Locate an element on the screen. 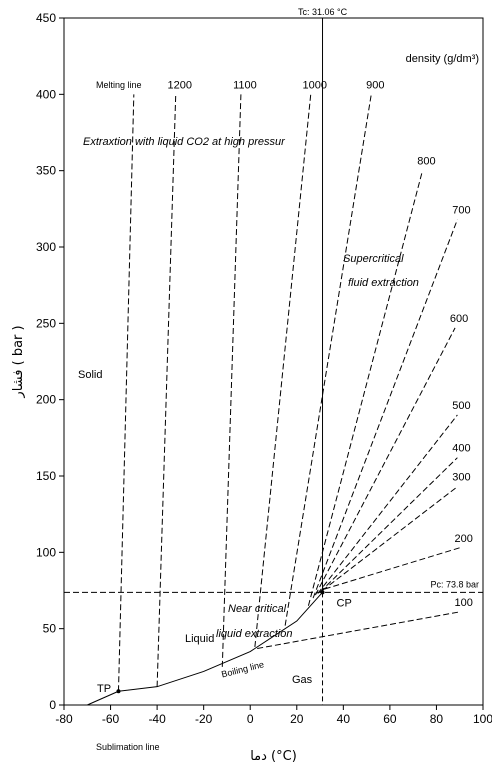  x-tick-label: 0 is located at coordinates (250, 719).